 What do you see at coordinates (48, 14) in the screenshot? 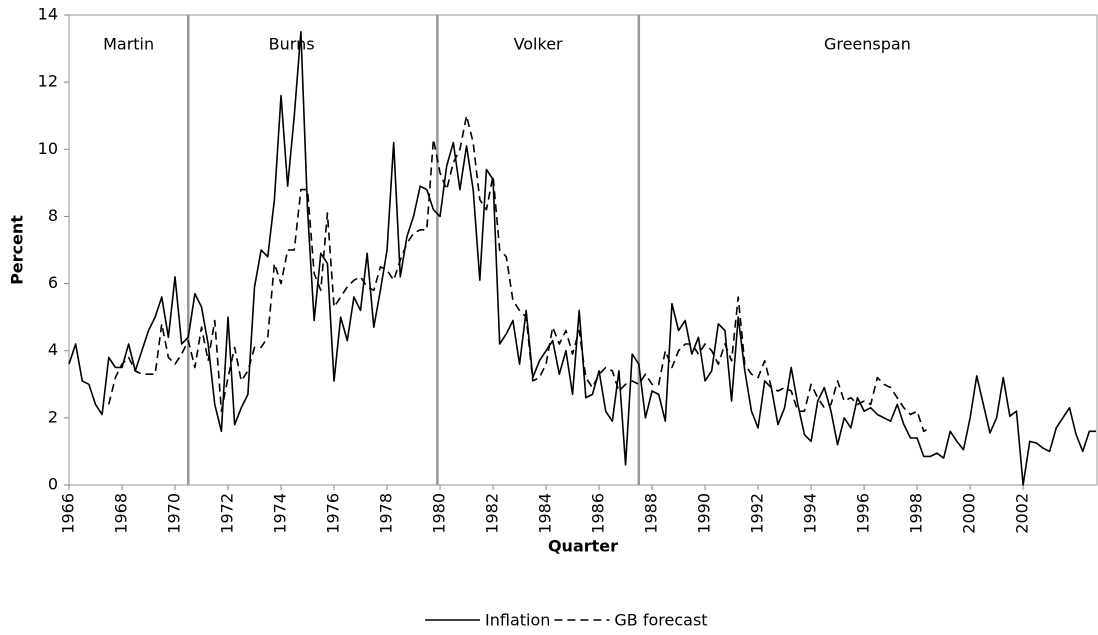
I see `y-tick-label: 14` at bounding box center [48, 14].